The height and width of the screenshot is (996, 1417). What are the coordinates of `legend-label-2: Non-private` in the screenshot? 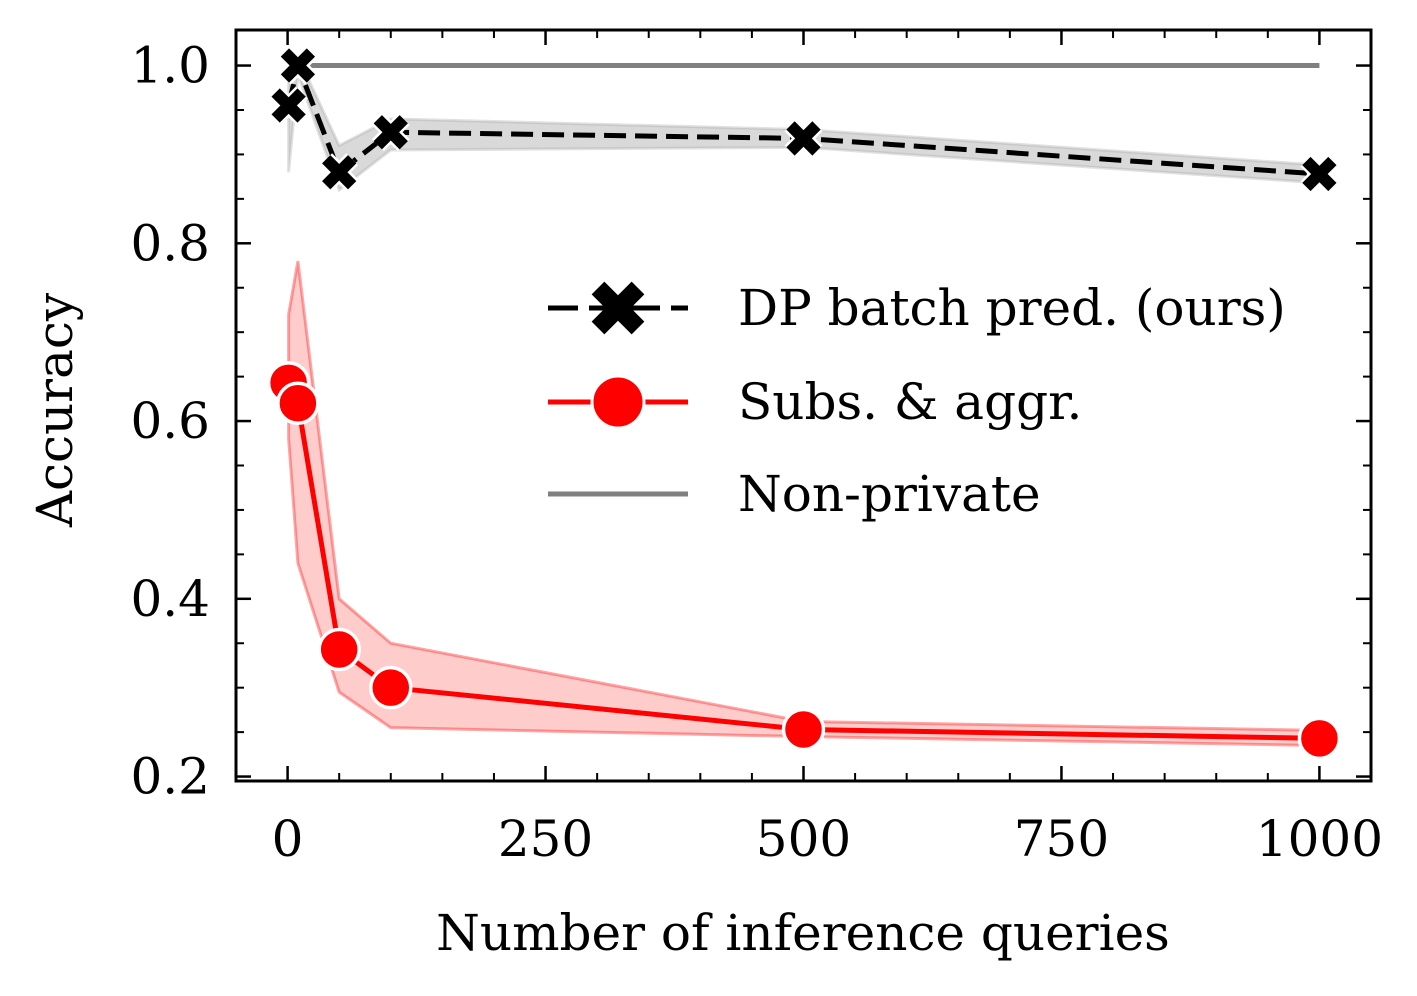 It's located at (889, 494).